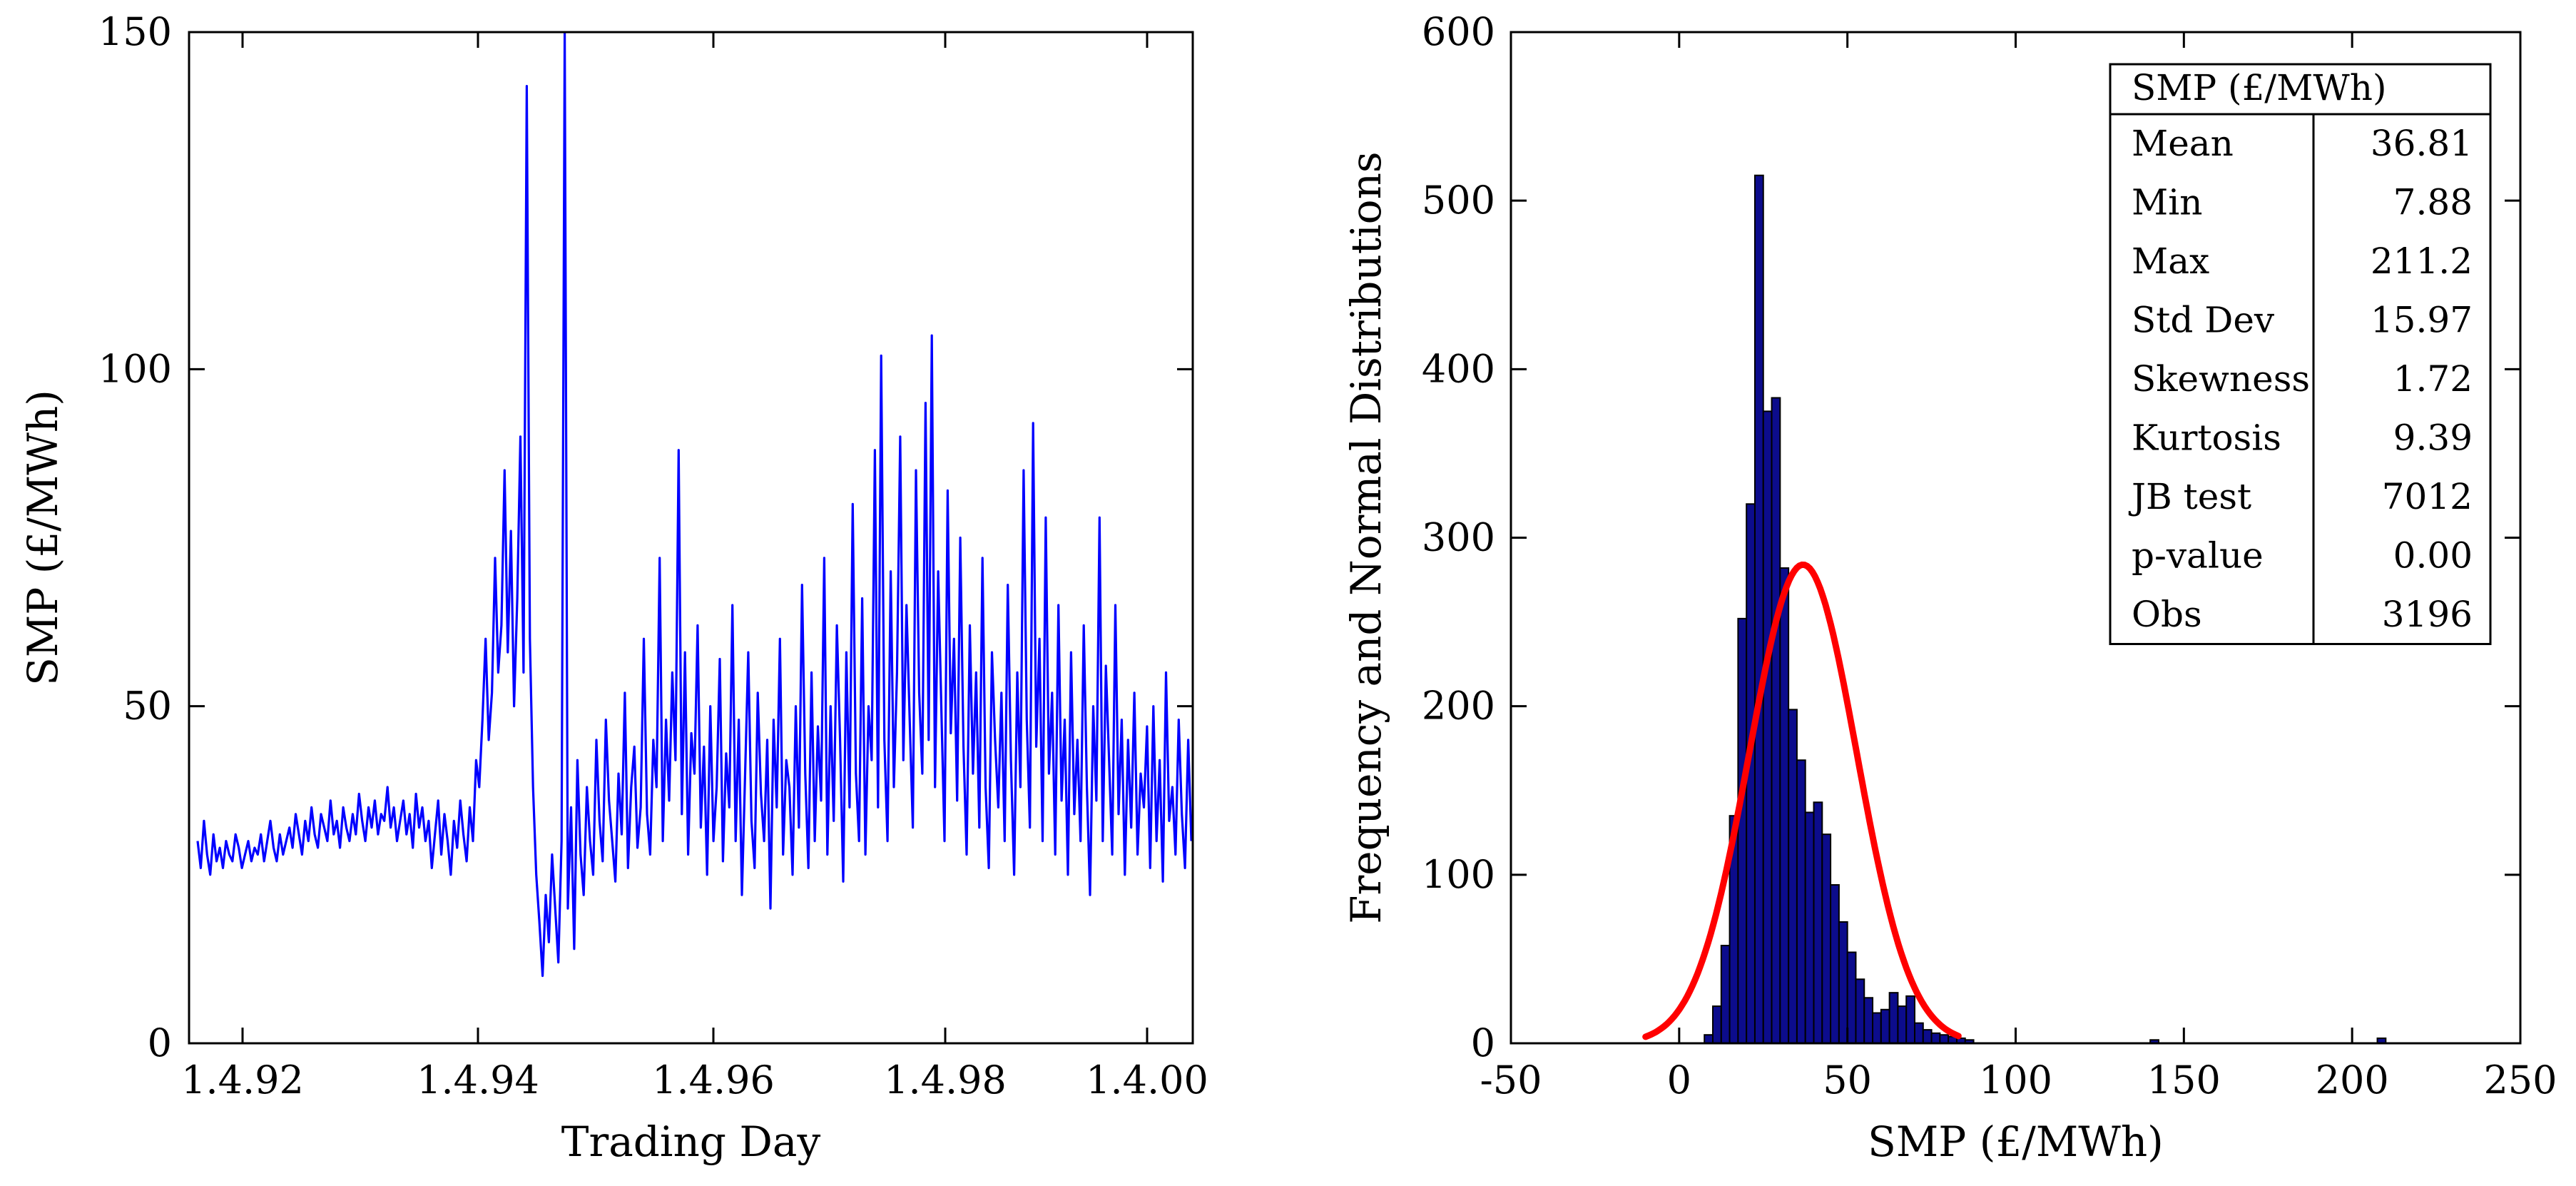 The height and width of the screenshot is (1186, 2576). What do you see at coordinates (2170, 261) in the screenshot?
I see `stats-row-label: Max` at bounding box center [2170, 261].